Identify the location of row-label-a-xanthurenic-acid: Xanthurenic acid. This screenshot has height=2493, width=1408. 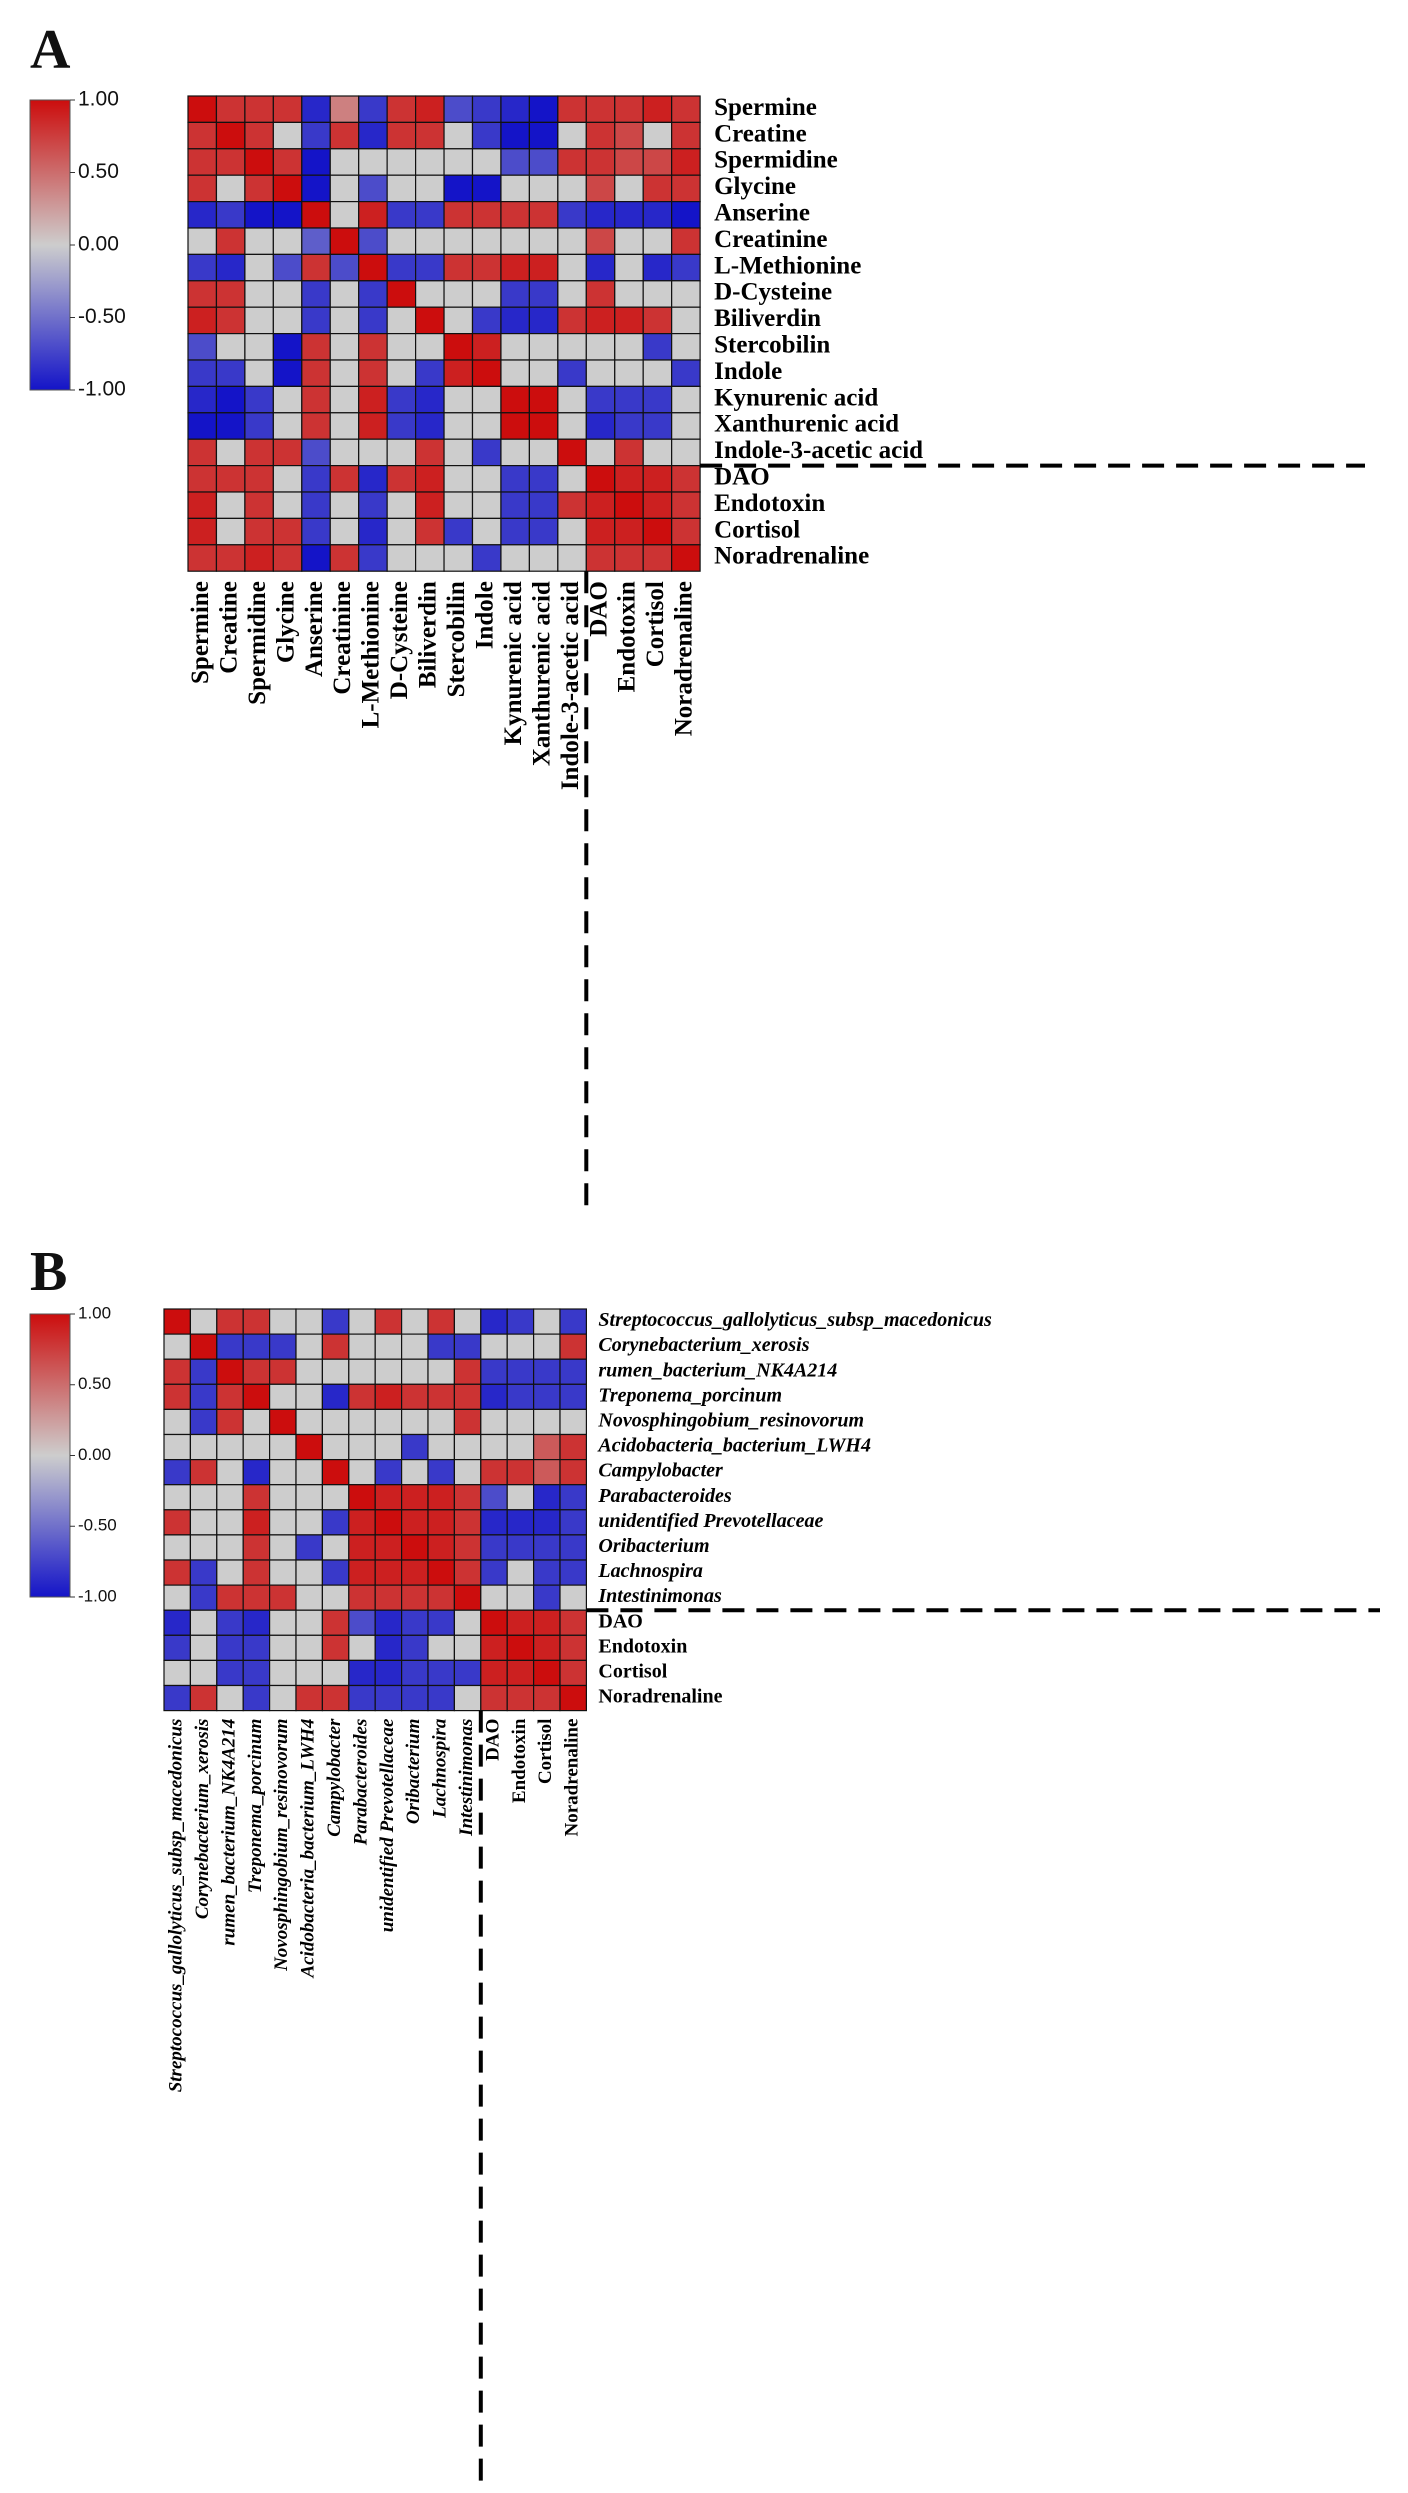
(806, 424).